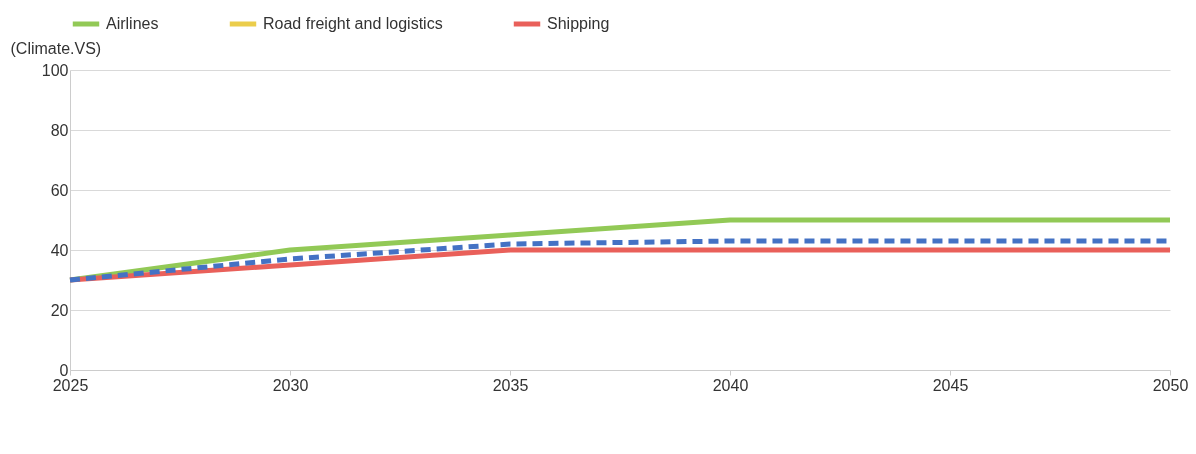 This screenshot has width=1196, height=454. What do you see at coordinates (64, 370) in the screenshot?
I see `y-tick-label: 0` at bounding box center [64, 370].